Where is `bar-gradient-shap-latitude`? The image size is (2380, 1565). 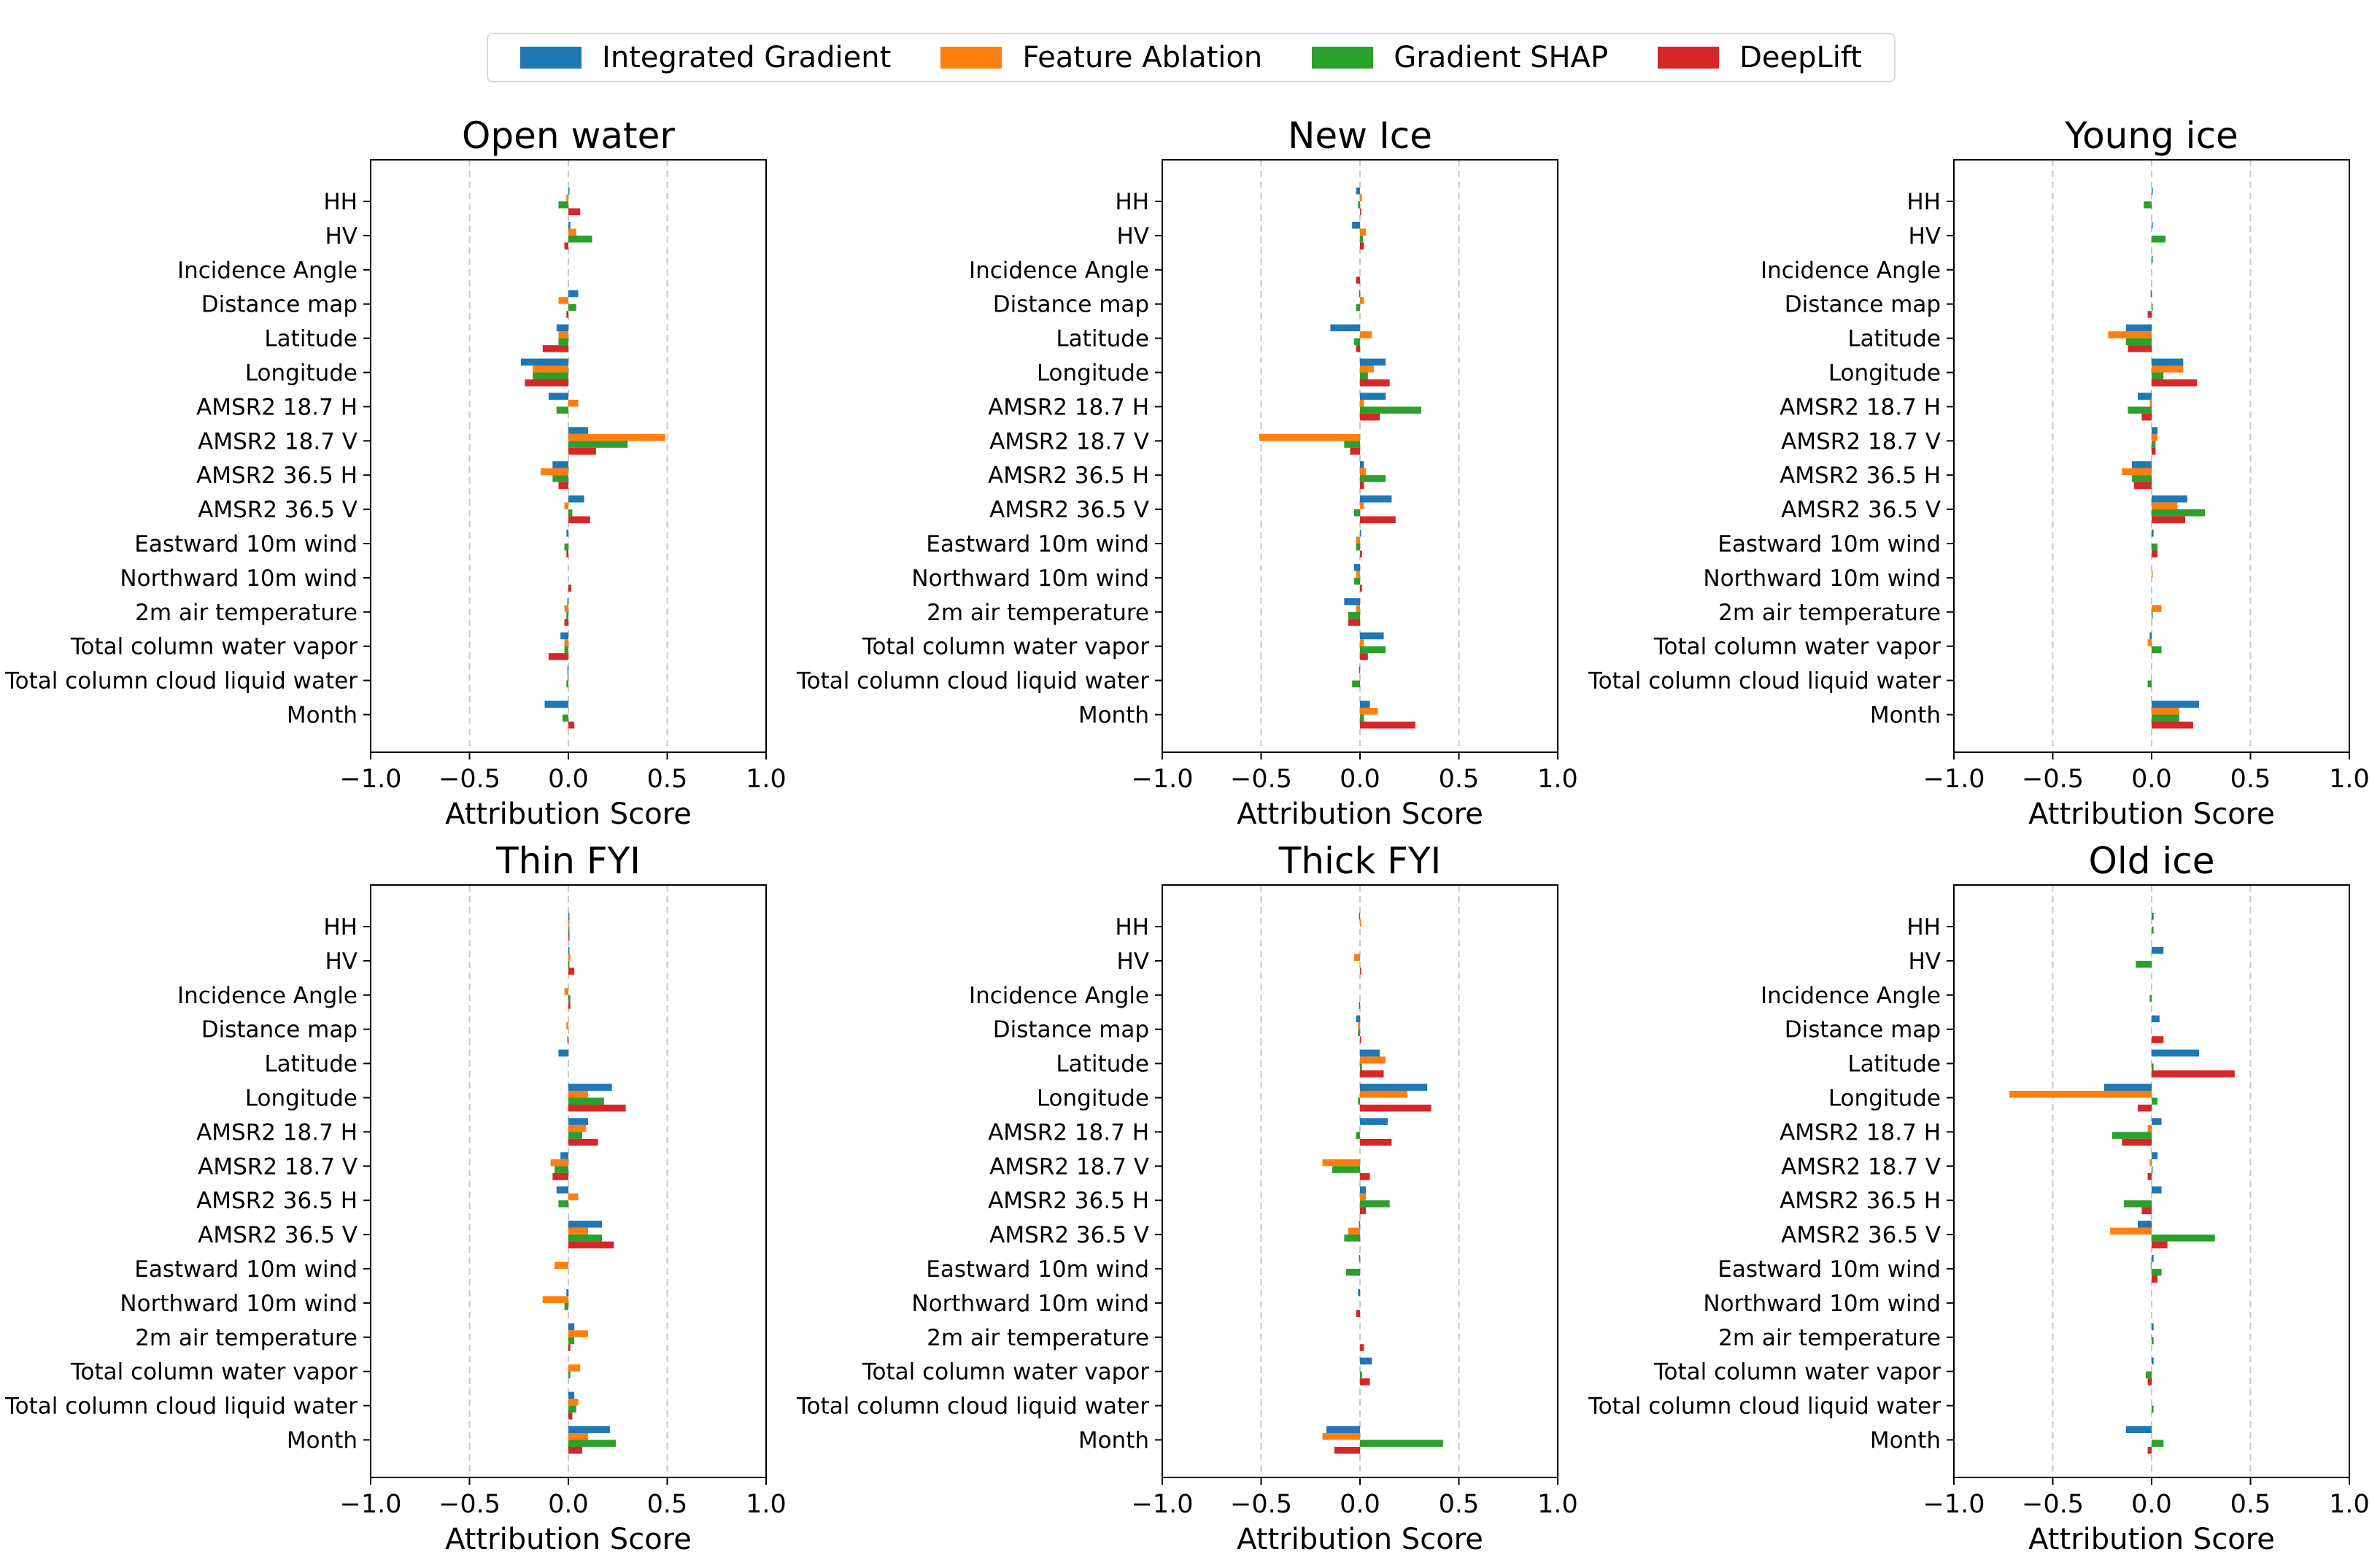 bar-gradient-shap-latitude is located at coordinates (1361, 1067).